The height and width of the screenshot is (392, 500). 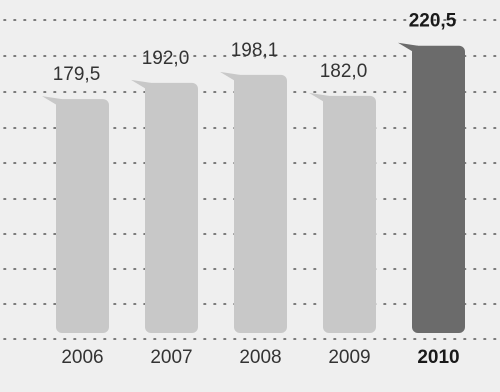 What do you see at coordinates (260, 203) in the screenshot?
I see `bar-2008` at bounding box center [260, 203].